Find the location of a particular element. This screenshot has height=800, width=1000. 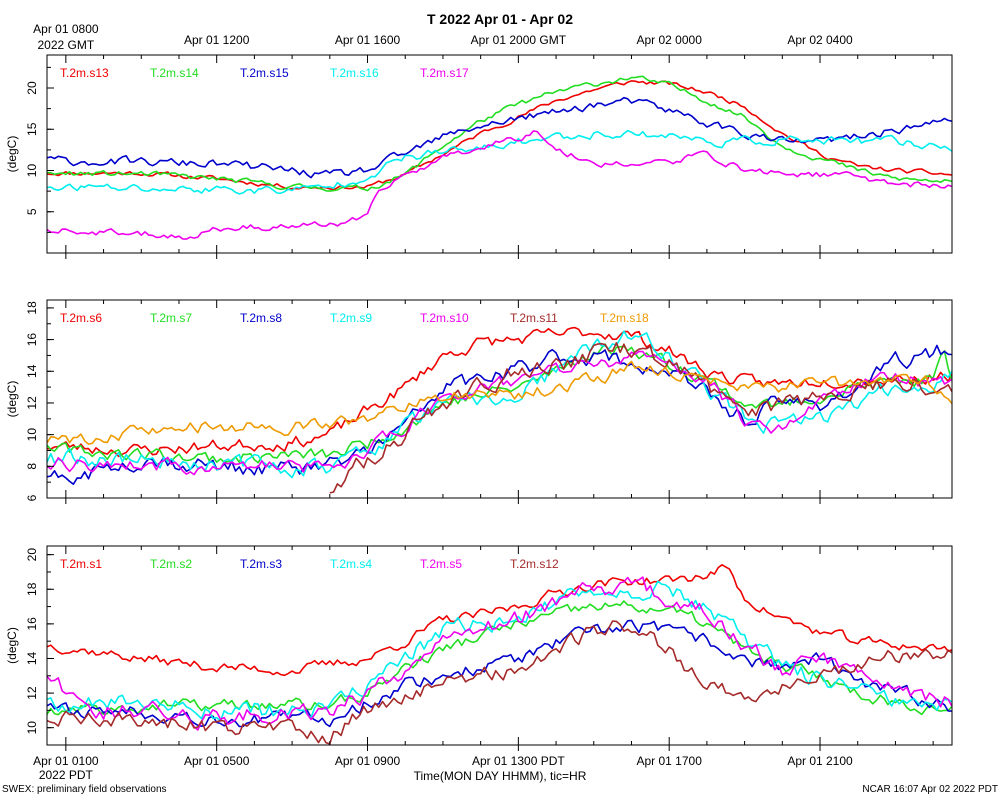

legend-entry-t-2m-s16: T.2m.s16 is located at coordinates (354, 73).